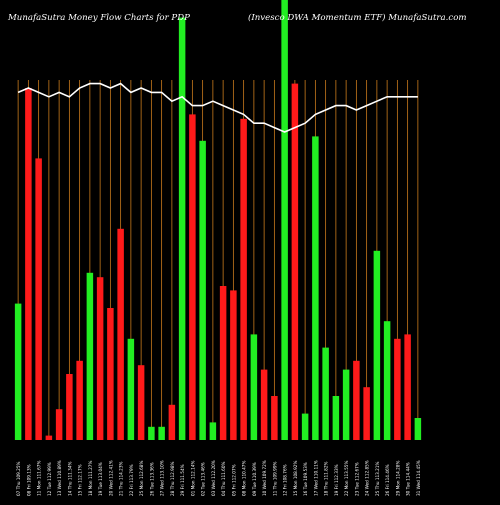 The width and height of the screenshot is (500, 505). I want to click on x-tick-label: 11 Thu 109.99%, so click(274, 478).